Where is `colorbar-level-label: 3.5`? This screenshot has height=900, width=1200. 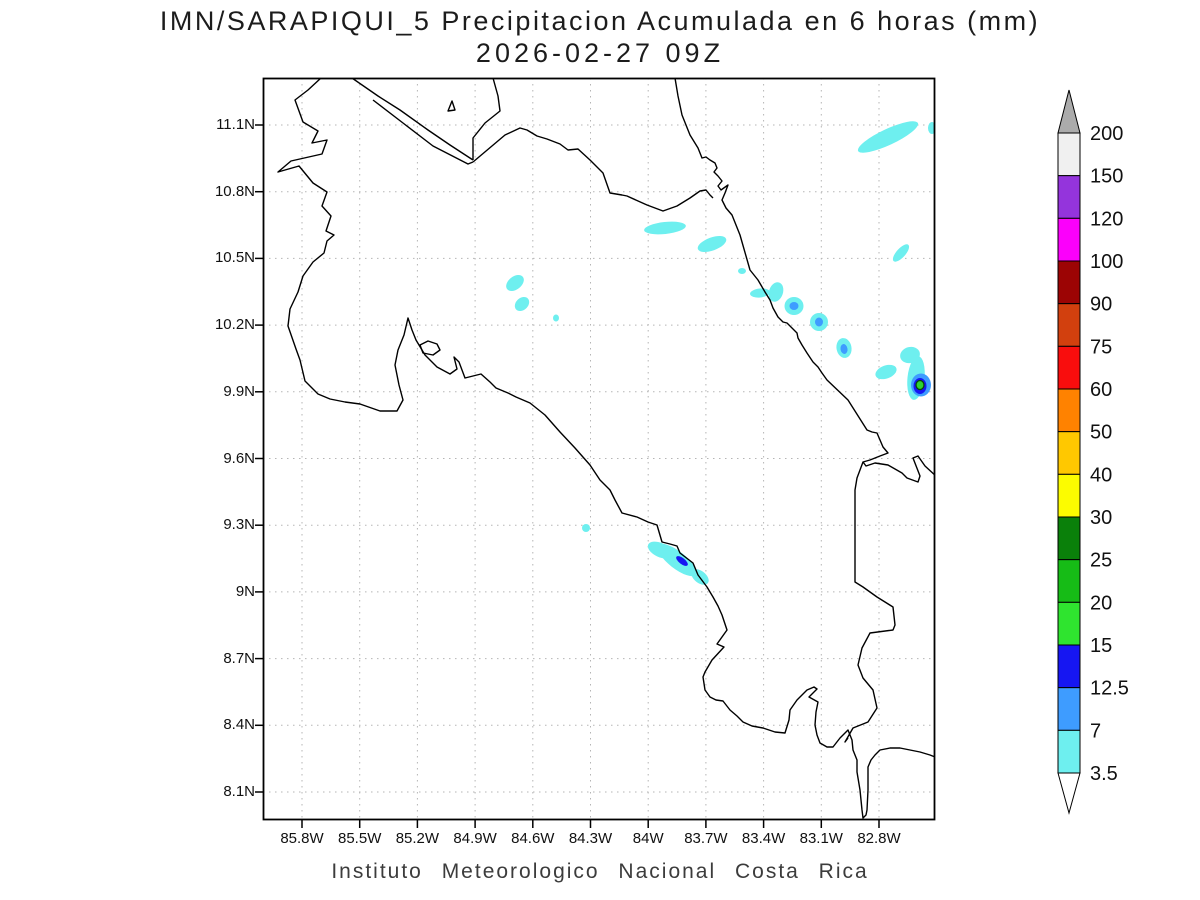 colorbar-level-label: 3.5 is located at coordinates (1104, 774).